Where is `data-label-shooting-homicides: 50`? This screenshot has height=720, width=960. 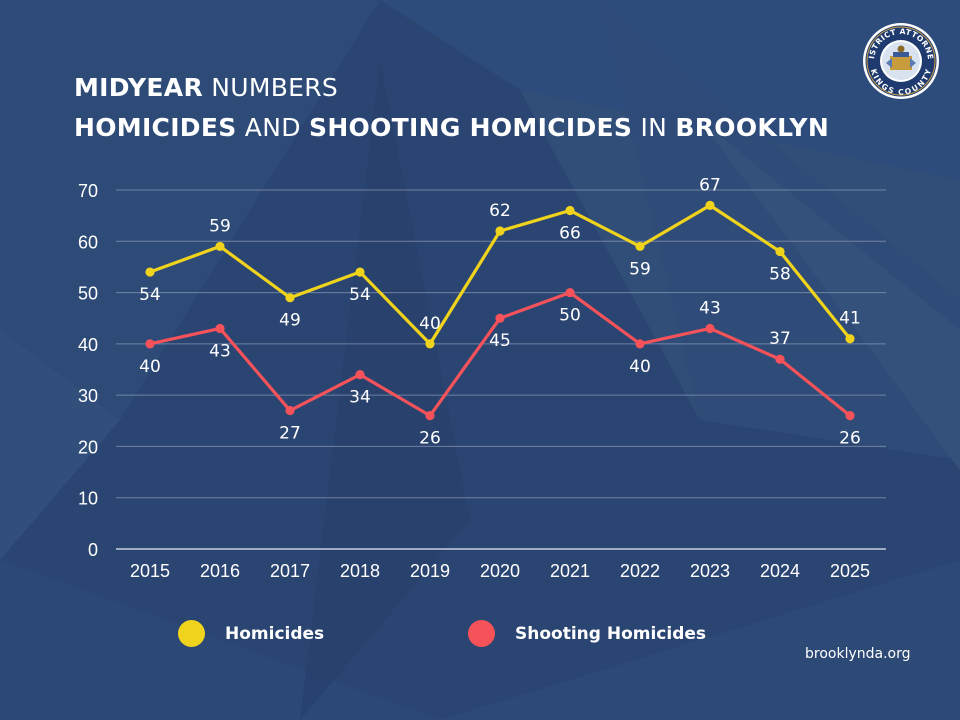
data-label-shooting-homicides: 50 is located at coordinates (570, 316).